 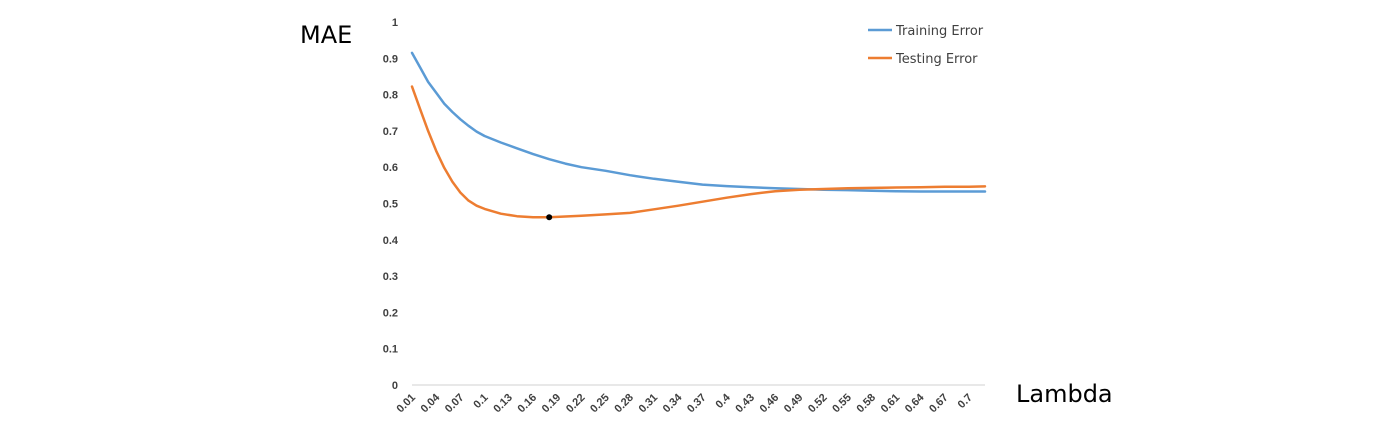 I want to click on legend-label: Training Error, so click(x=939, y=31).